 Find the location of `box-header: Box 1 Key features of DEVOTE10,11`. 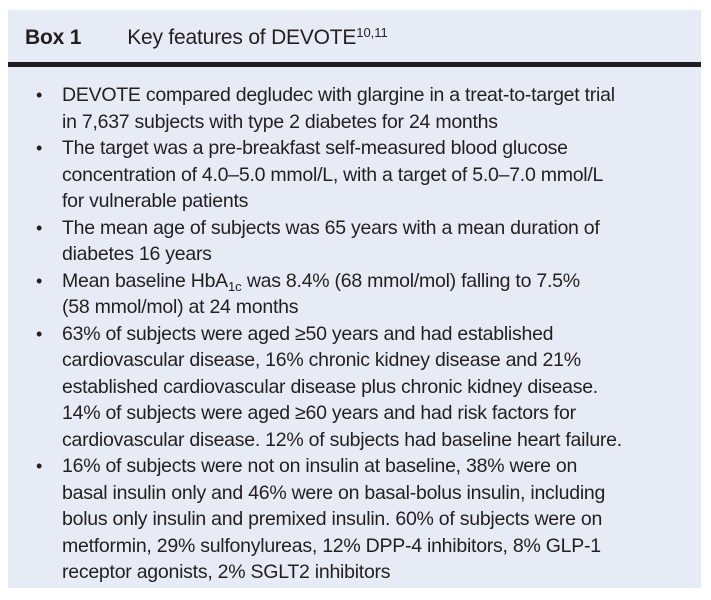

box-header: Box 1 Key features of DEVOTE10,11 is located at coordinates (354, 30).